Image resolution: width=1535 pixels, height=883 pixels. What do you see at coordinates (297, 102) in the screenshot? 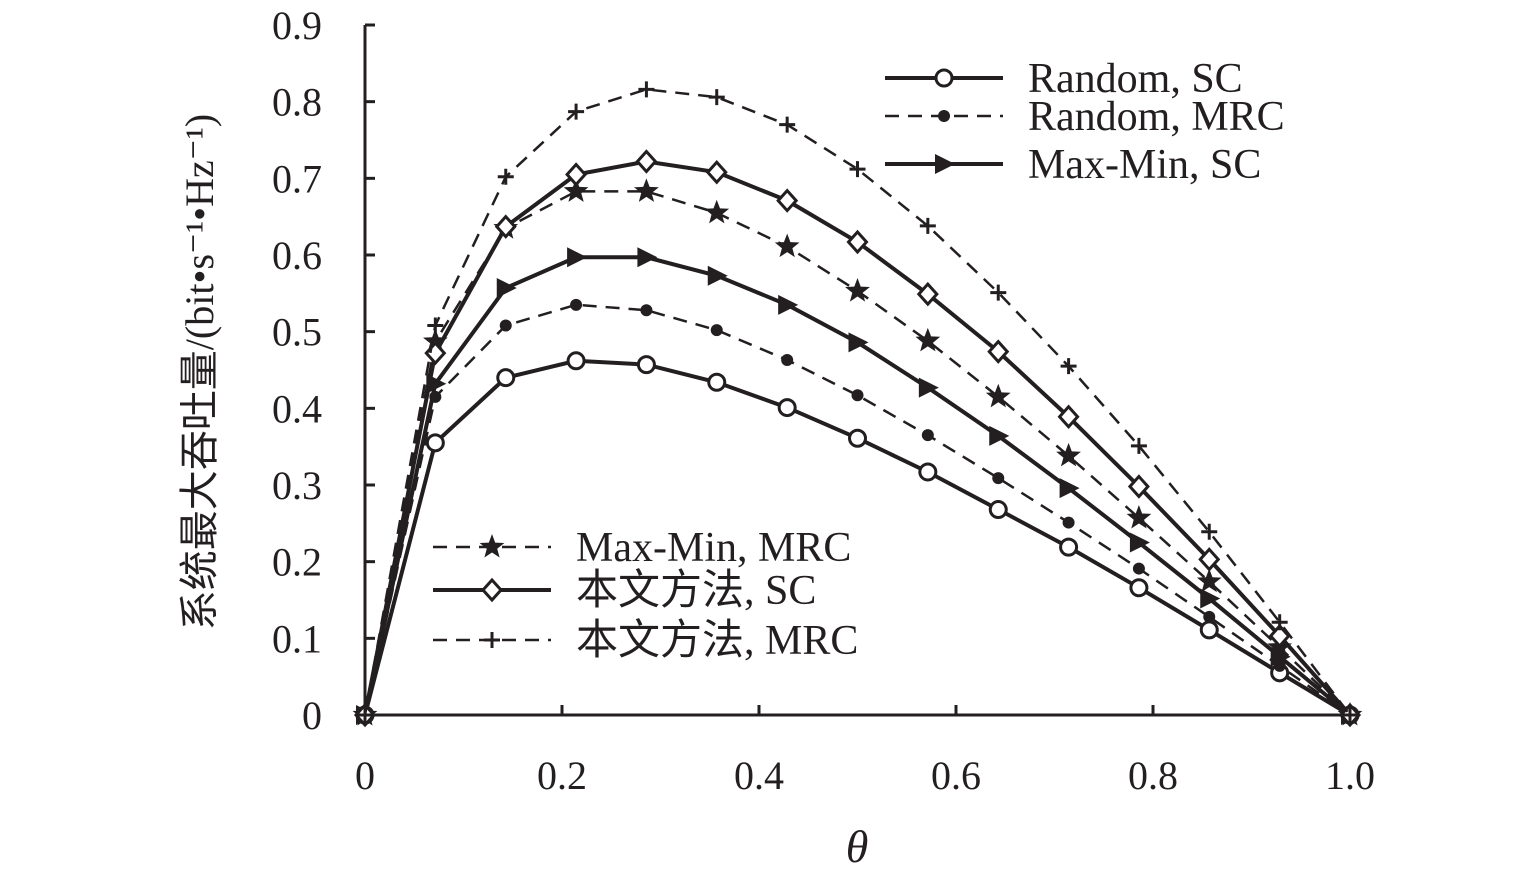
I see `y-tick-label: 0.8` at bounding box center [297, 102].